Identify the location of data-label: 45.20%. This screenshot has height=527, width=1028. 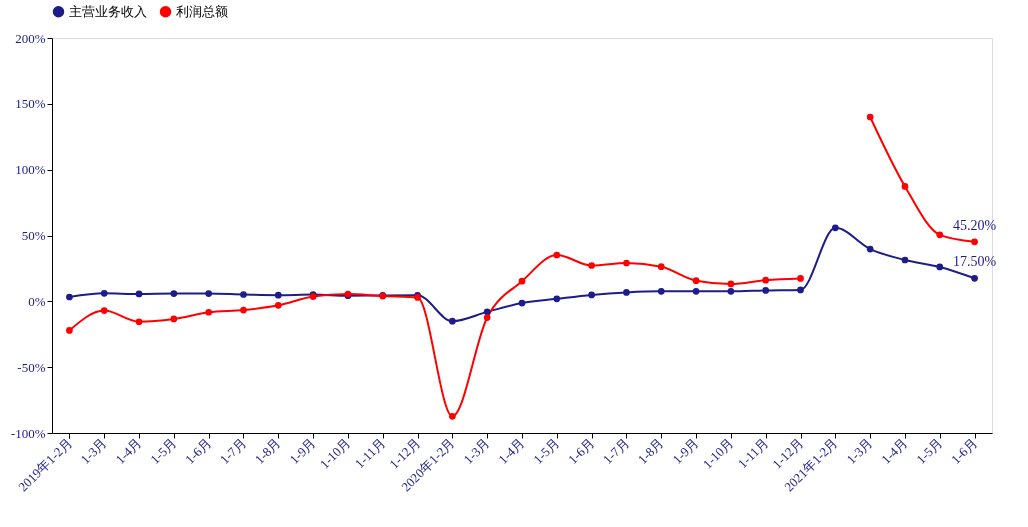
(975, 225).